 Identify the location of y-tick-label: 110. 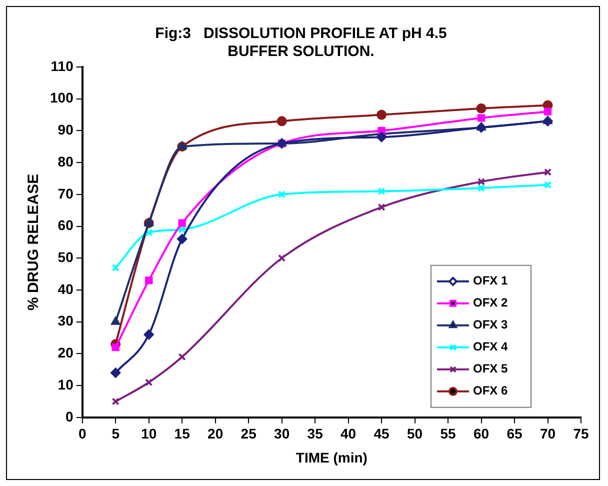
(62, 66).